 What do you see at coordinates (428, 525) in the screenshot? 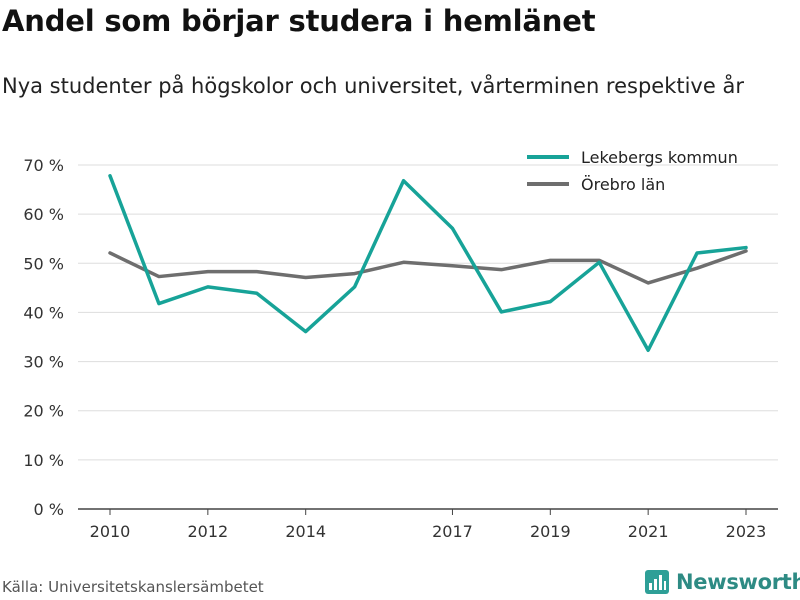
I see `x-axis-ticks: 2010 2012 2014 2017 2019 2021 2023` at bounding box center [428, 525].